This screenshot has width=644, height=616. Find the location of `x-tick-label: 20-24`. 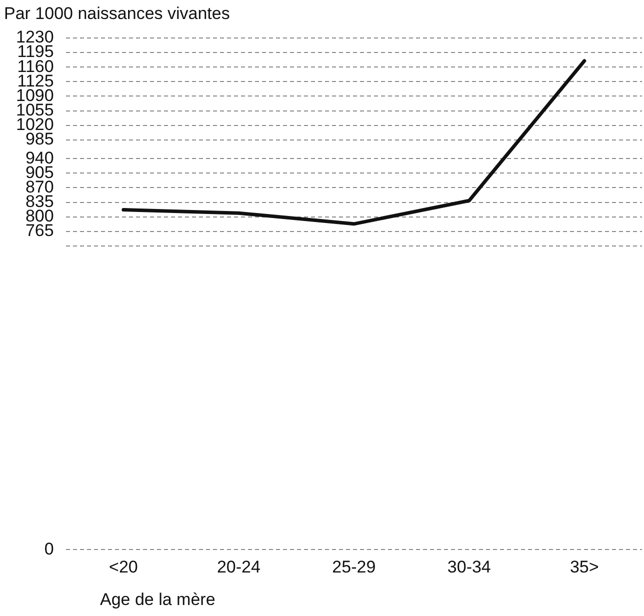

x-tick-label: 20-24 is located at coordinates (238, 566).